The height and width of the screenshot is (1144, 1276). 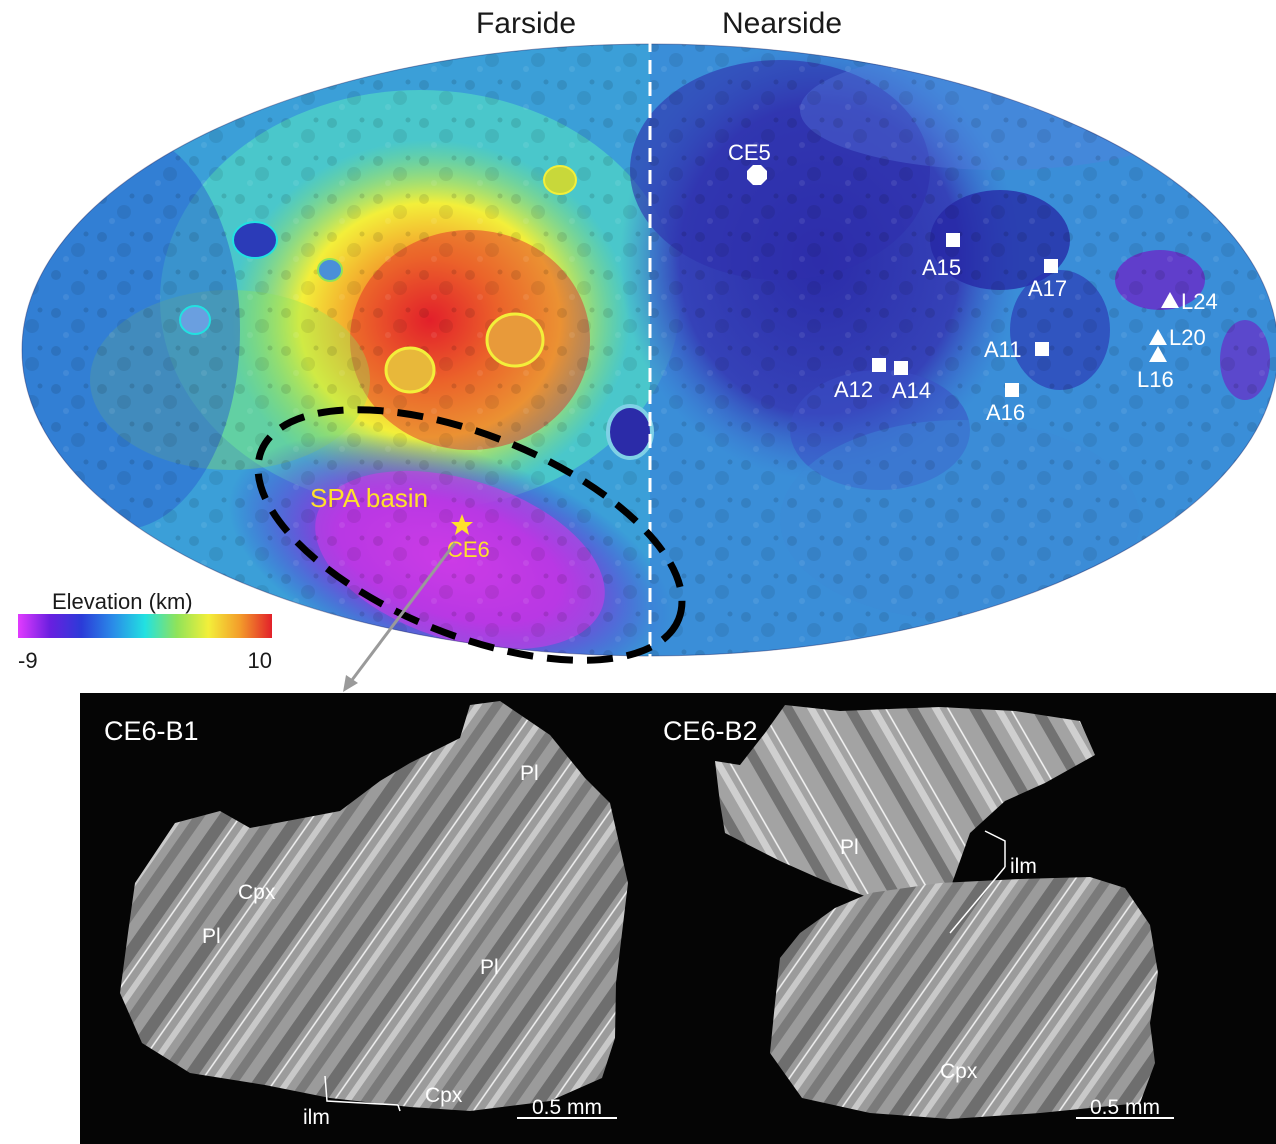 What do you see at coordinates (1155, 379) in the screenshot?
I see `site-label-l16: L16` at bounding box center [1155, 379].